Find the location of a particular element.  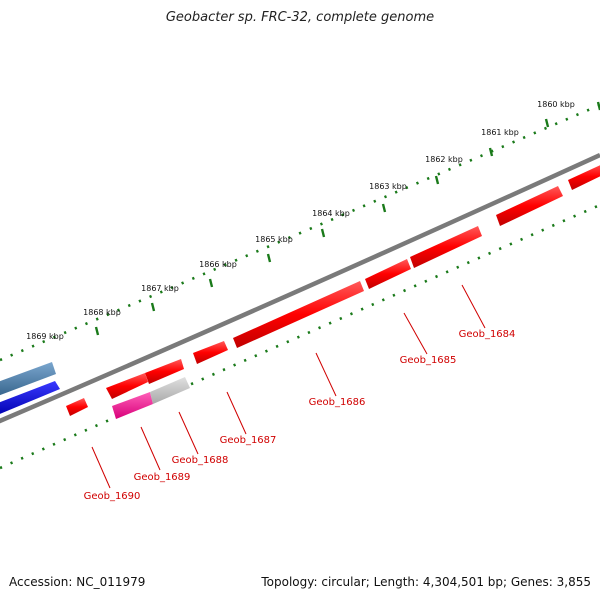

gene-label: Geob_1688 is located at coordinates (200, 460).